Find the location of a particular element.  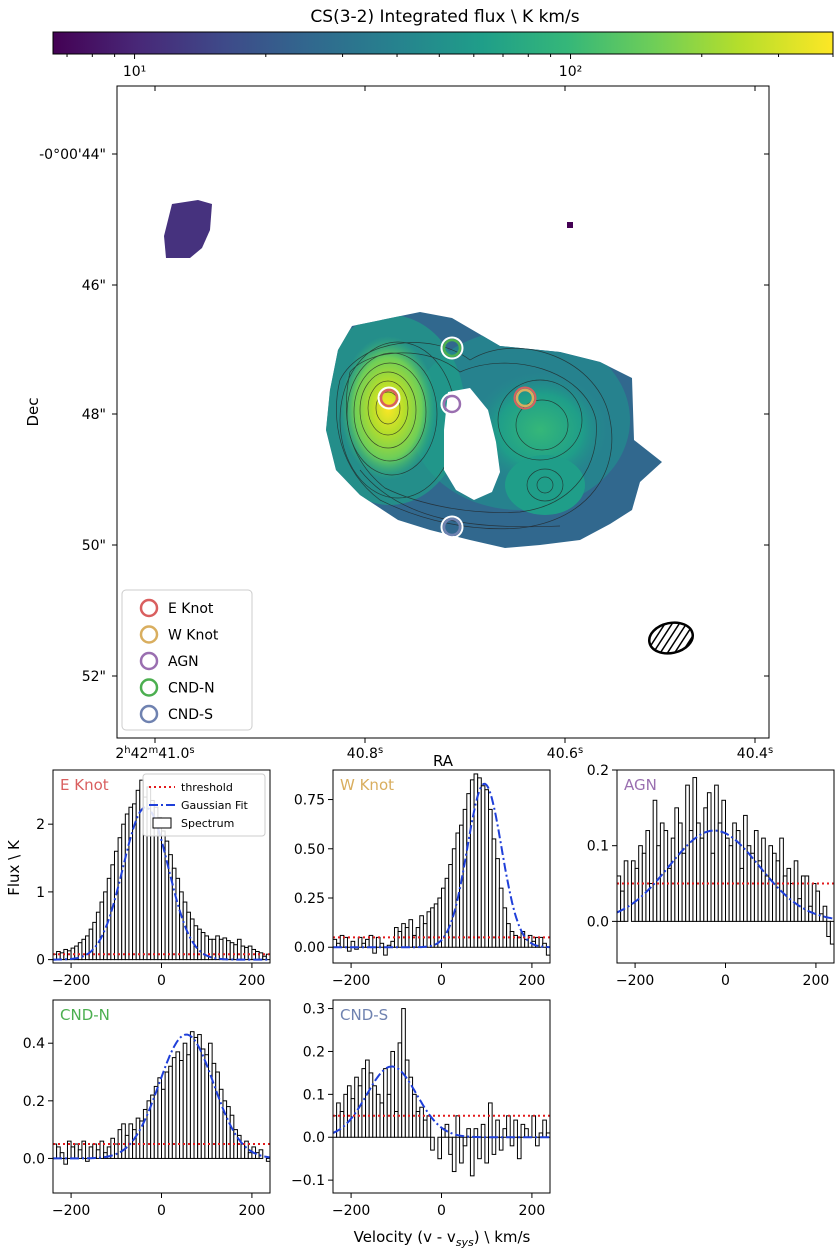

velocity-label-sub: sys is located at coordinates (465, 1242).